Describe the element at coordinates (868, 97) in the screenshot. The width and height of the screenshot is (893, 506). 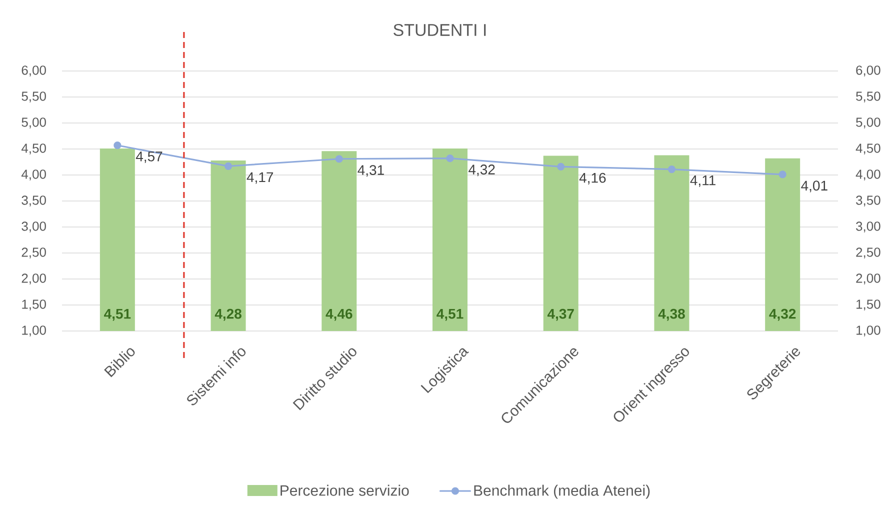
I see `y2-tick-label: 5,50` at that location.